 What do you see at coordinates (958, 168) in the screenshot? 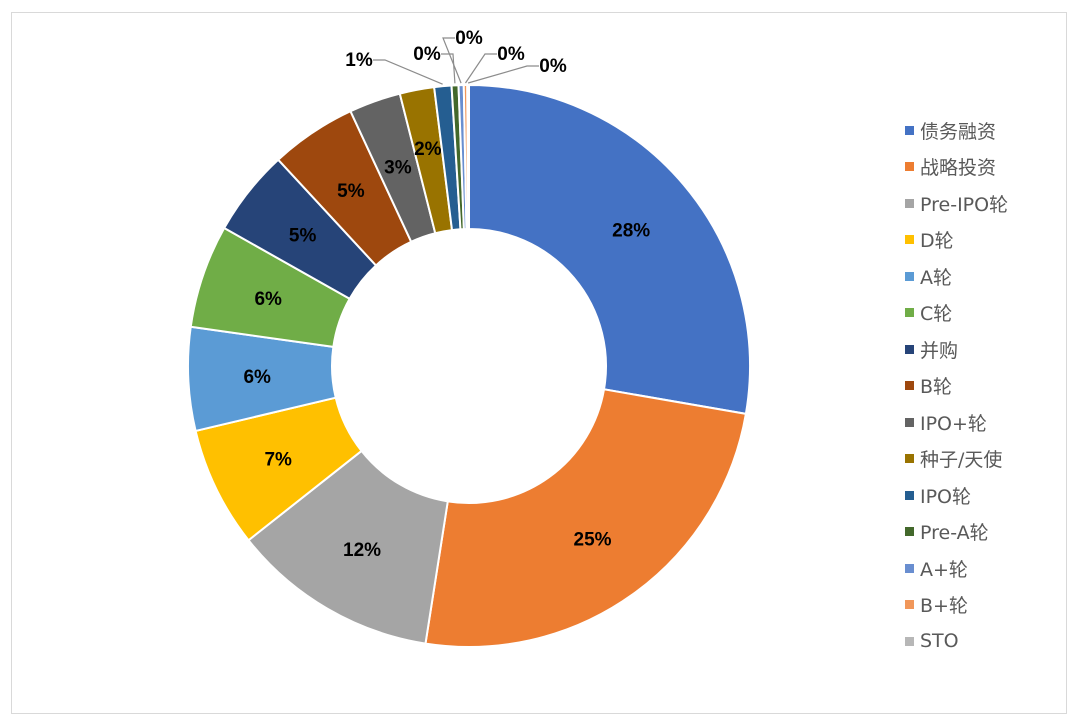
I see `legend-label: 战略投资` at bounding box center [958, 168].